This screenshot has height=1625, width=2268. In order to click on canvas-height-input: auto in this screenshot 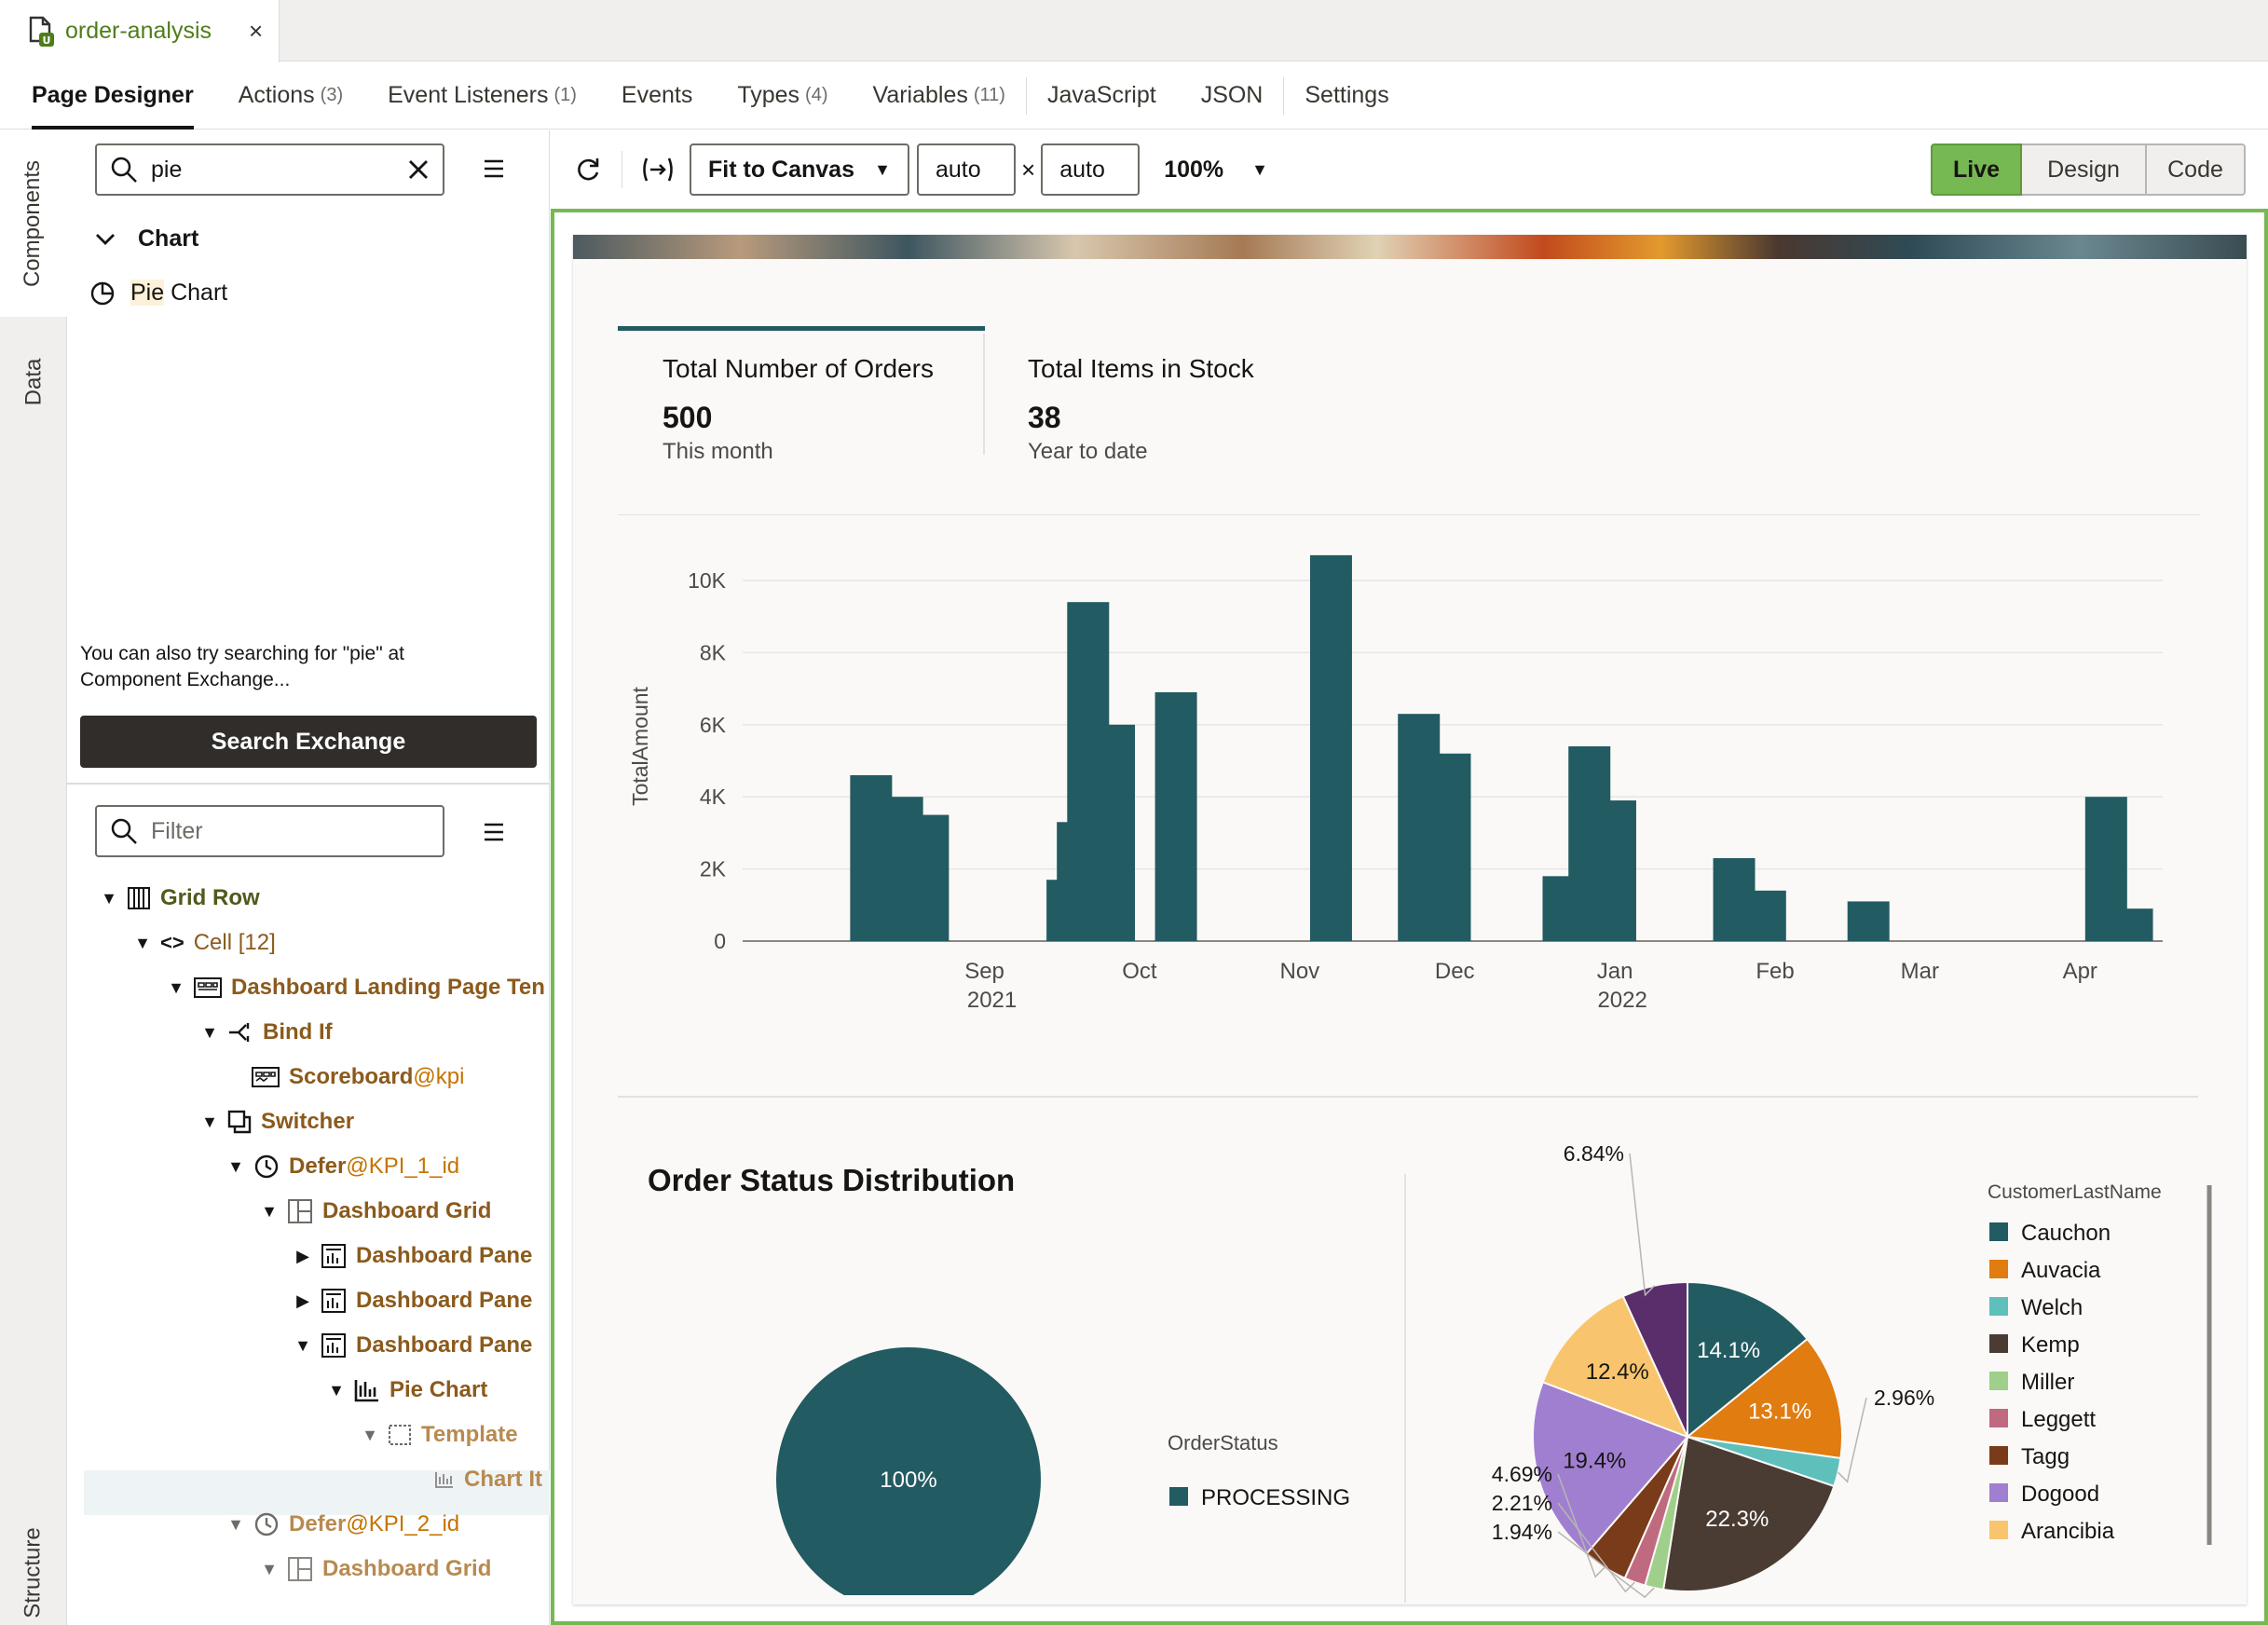, I will do `click(1091, 169)`.